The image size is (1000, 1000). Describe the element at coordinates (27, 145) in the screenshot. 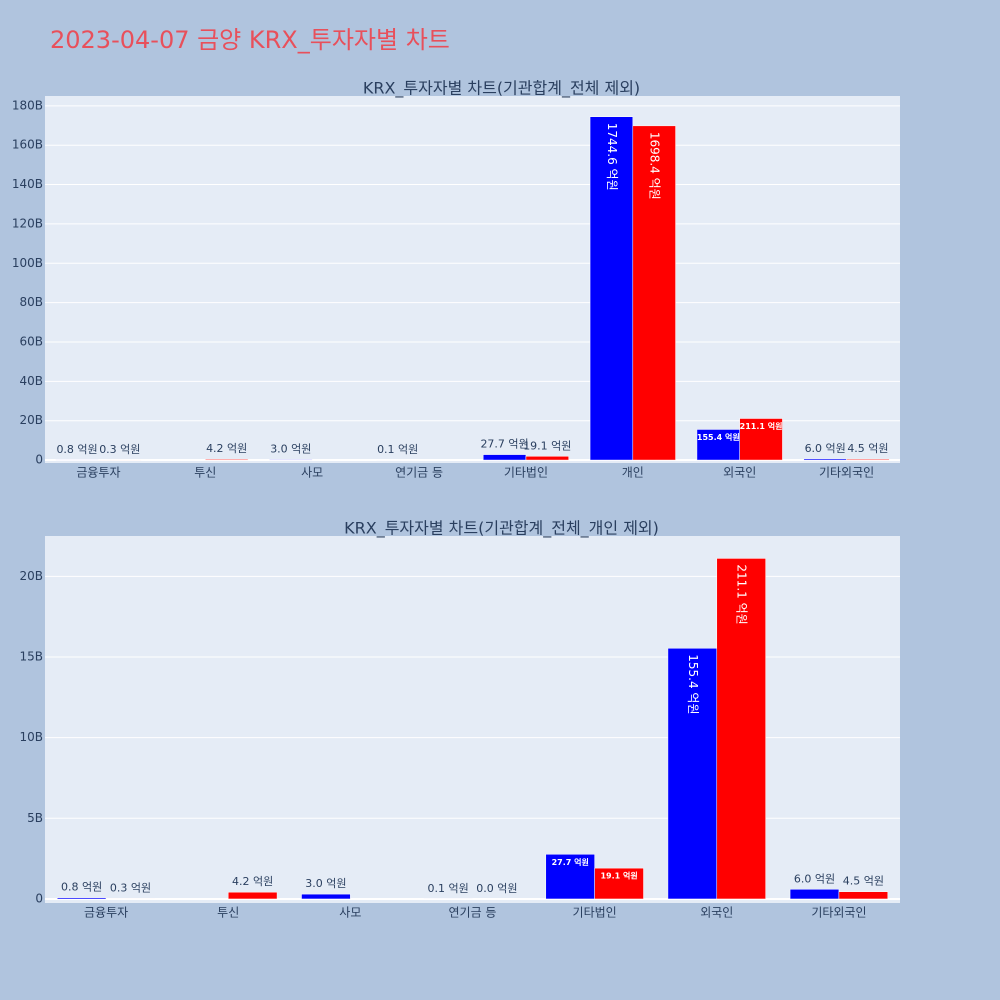

I see `y-tick-label: 160B` at that location.